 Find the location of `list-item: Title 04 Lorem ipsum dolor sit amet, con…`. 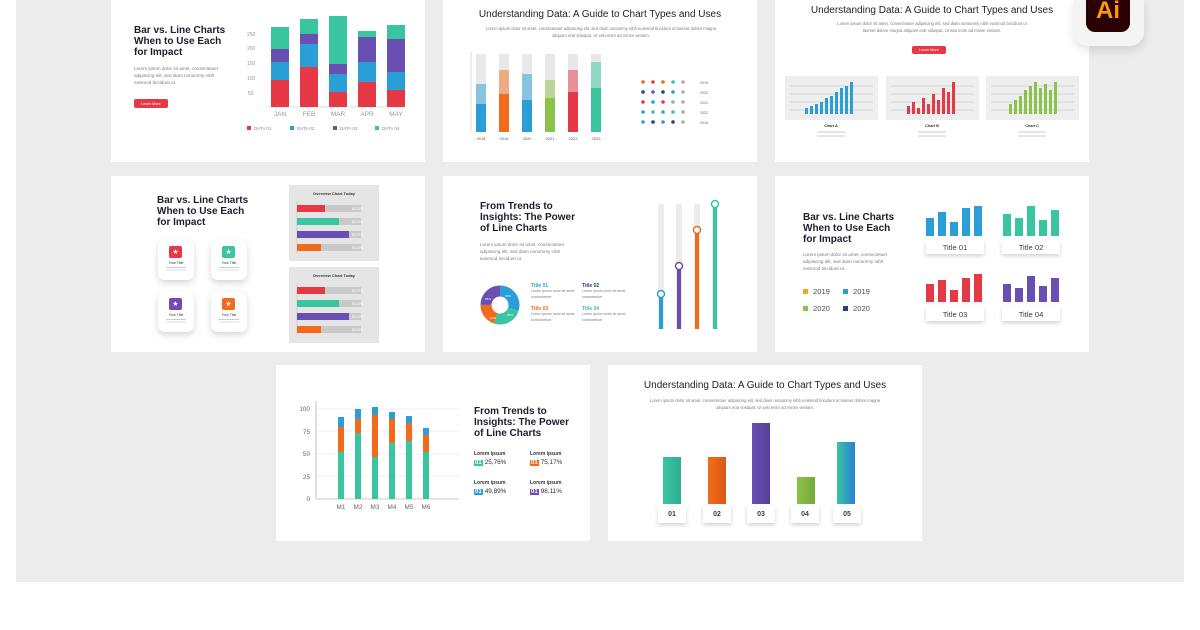

list-item: Title 04 Lorem ipsum dolor sit amet, con… is located at coordinates (605, 314).